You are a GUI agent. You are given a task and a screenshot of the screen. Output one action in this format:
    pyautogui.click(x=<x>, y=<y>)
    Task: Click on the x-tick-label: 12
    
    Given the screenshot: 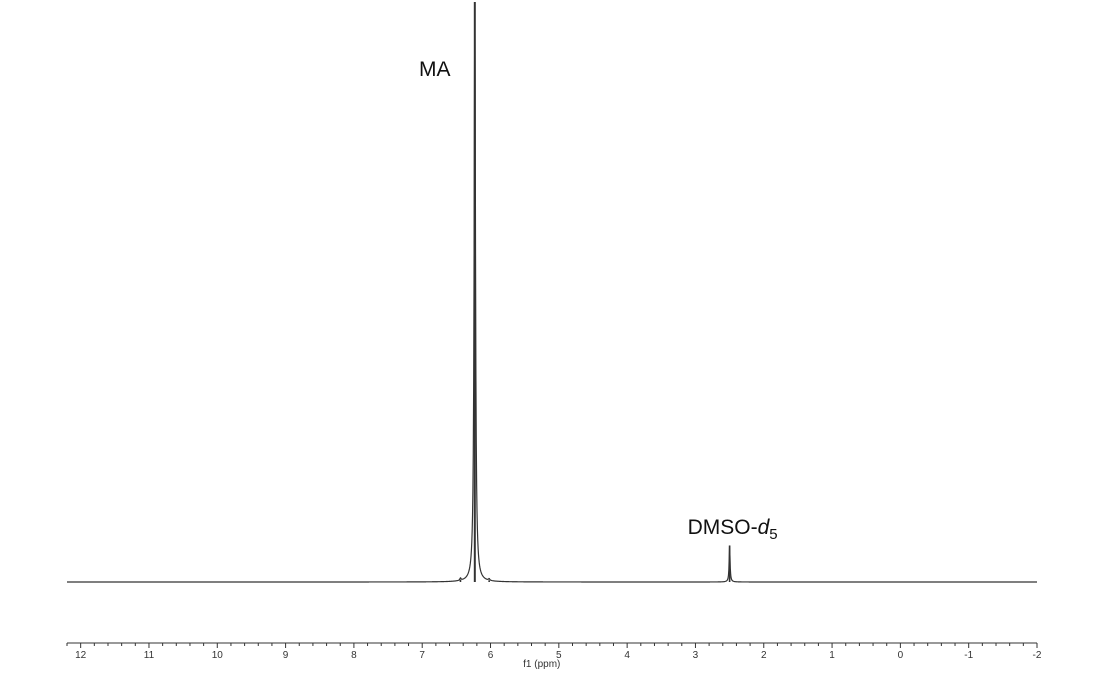 What is the action you would take?
    pyautogui.click(x=81, y=655)
    